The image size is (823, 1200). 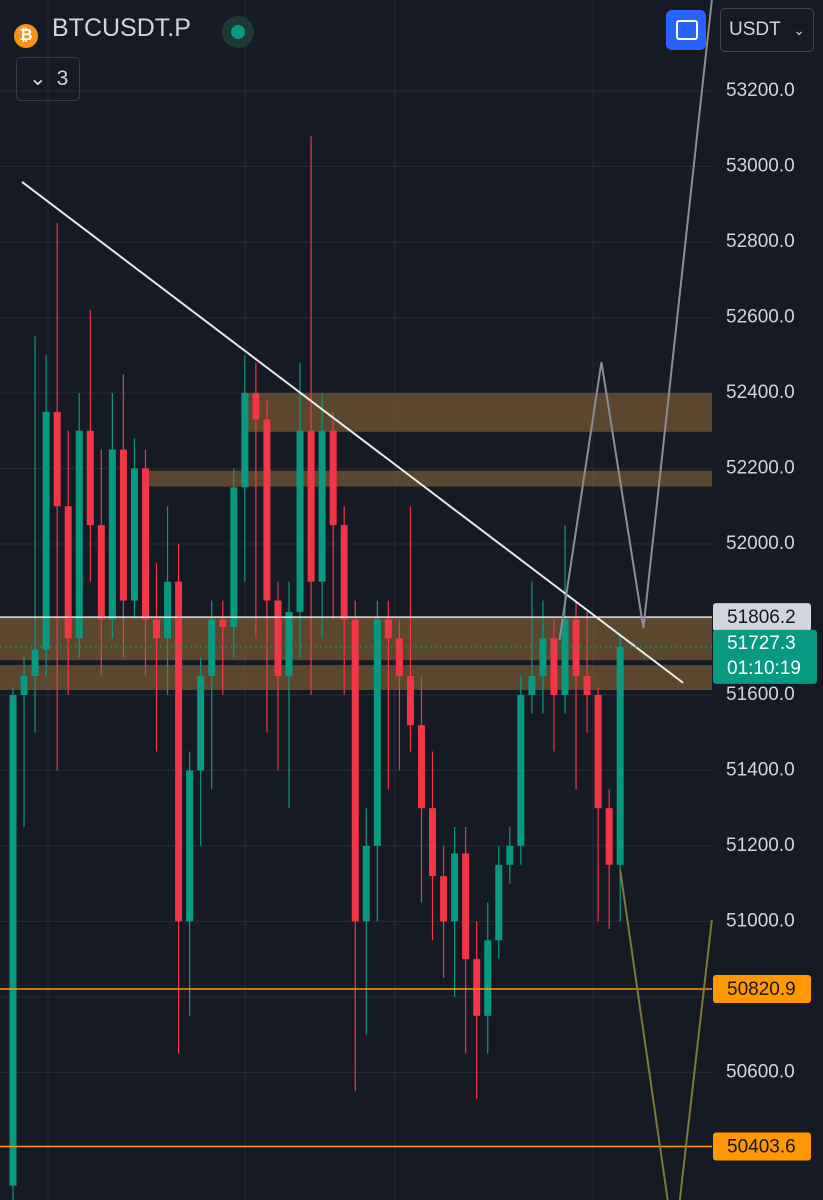 I want to click on y-tick-label: 52200.0, so click(x=760, y=467).